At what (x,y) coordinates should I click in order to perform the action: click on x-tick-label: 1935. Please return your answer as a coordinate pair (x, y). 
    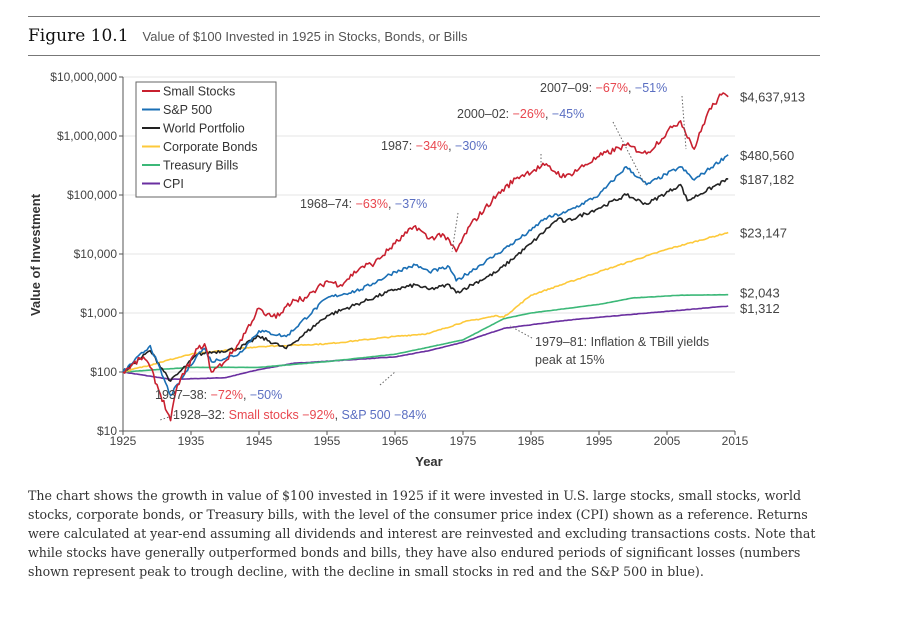
    Looking at the image, I should click on (191, 441).